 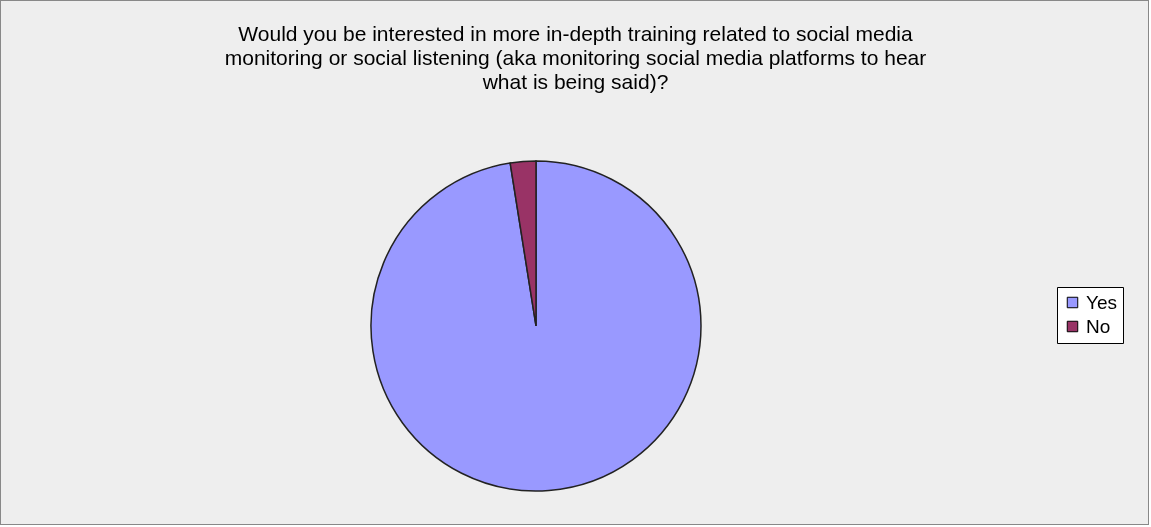 I want to click on chart-title: Would you be interested in more in-depth training related to social media monitoring or social listening (aka monitoring social media platforms to hear what is being said)?, so click(x=575, y=57).